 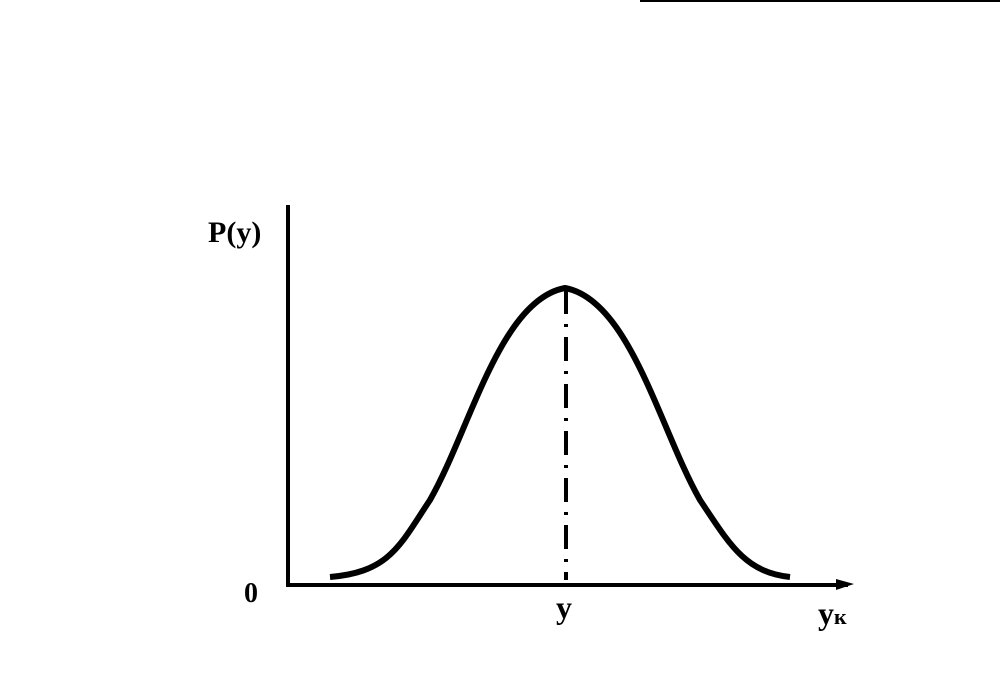 I want to click on origin-label: 0, so click(x=251, y=593).